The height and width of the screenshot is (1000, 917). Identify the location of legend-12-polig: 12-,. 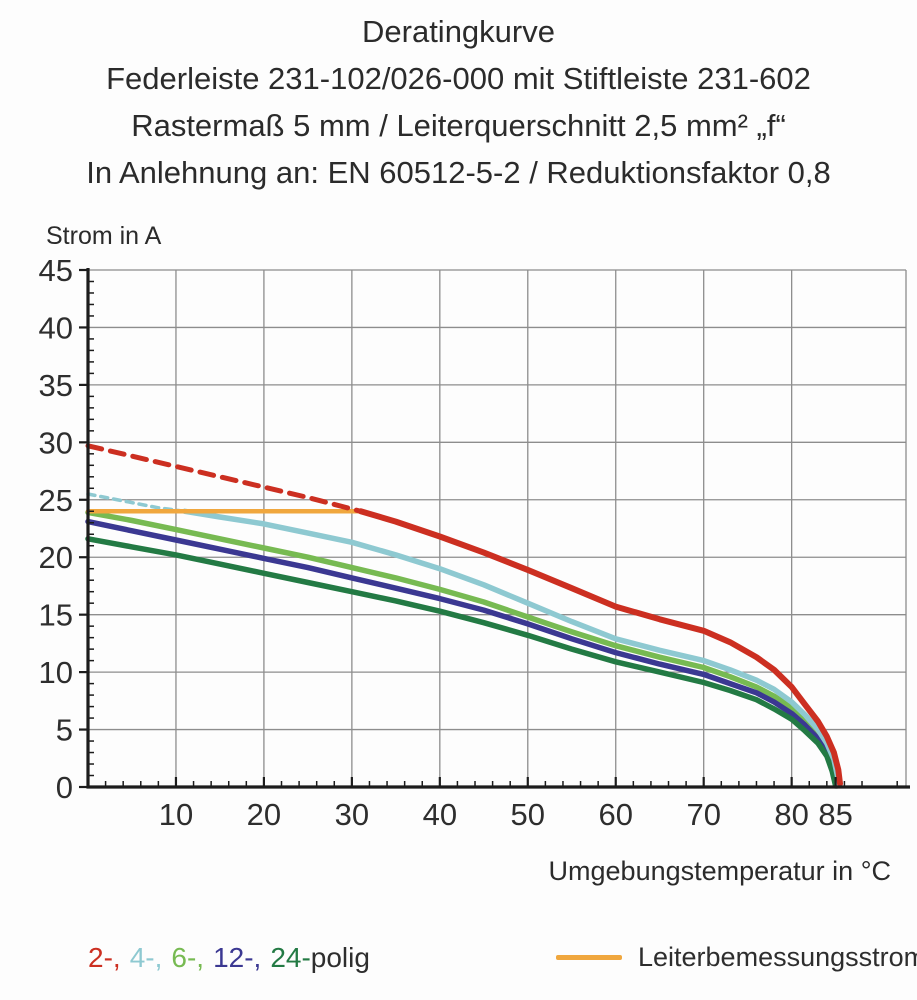
(237, 957).